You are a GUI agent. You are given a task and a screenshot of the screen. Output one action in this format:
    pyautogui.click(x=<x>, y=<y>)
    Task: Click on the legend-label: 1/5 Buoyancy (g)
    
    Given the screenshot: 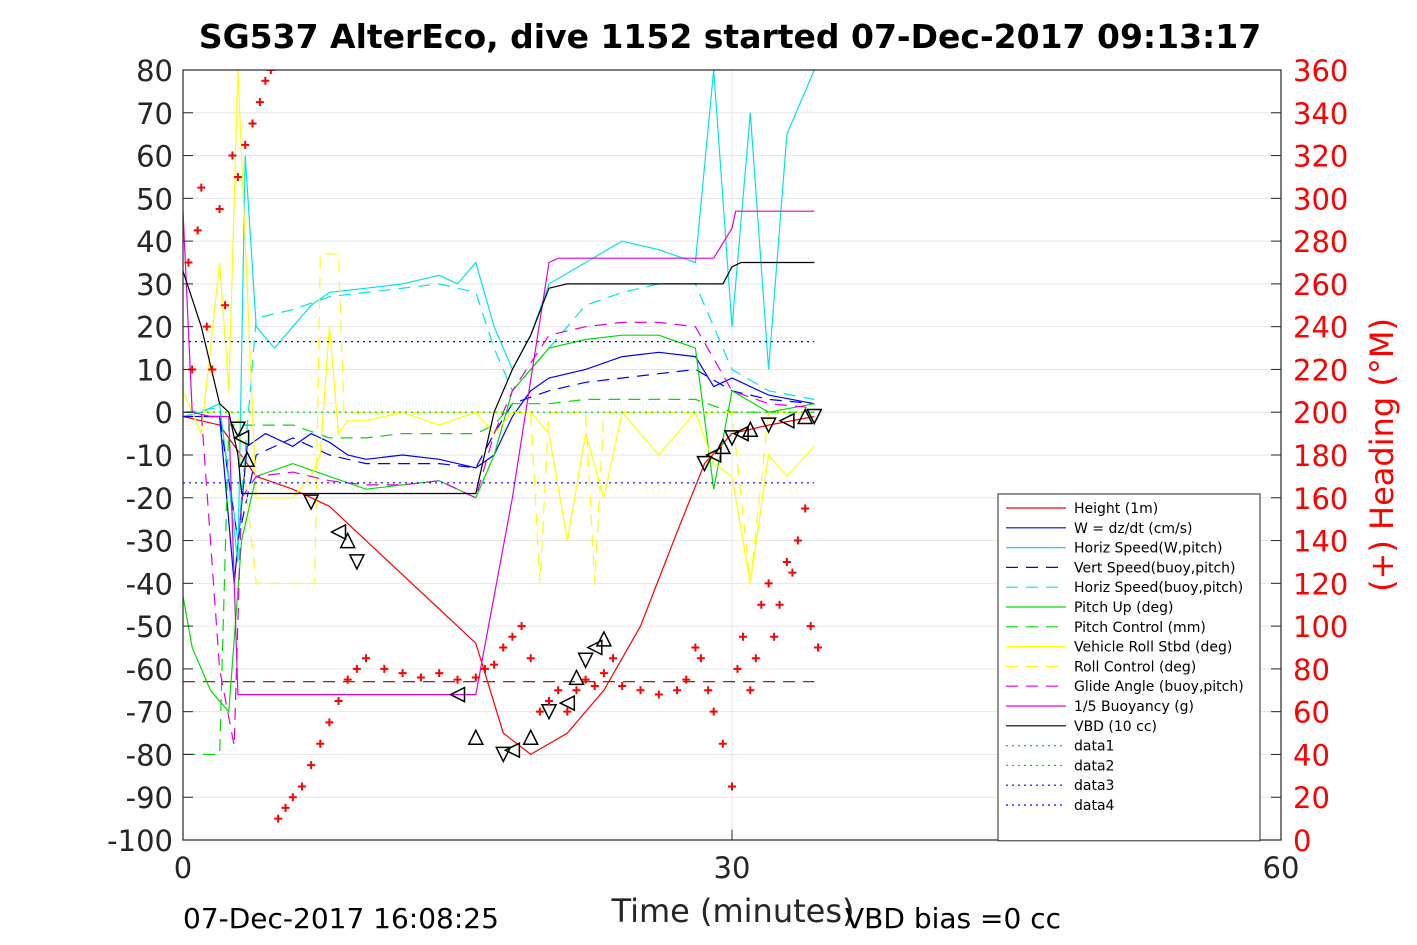 What is the action you would take?
    pyautogui.click(x=1134, y=707)
    